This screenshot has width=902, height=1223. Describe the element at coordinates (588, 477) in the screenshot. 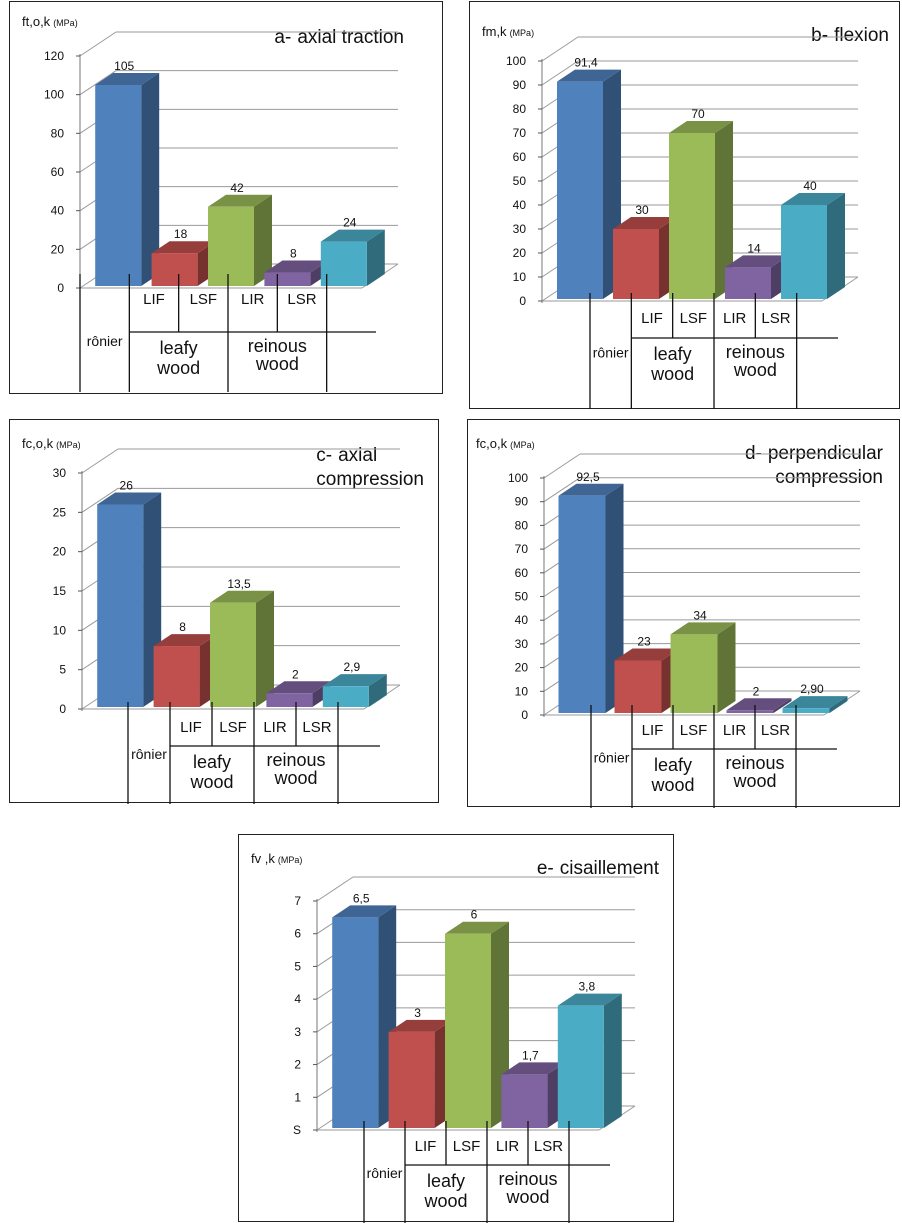

I see `data-label: 92,5` at that location.